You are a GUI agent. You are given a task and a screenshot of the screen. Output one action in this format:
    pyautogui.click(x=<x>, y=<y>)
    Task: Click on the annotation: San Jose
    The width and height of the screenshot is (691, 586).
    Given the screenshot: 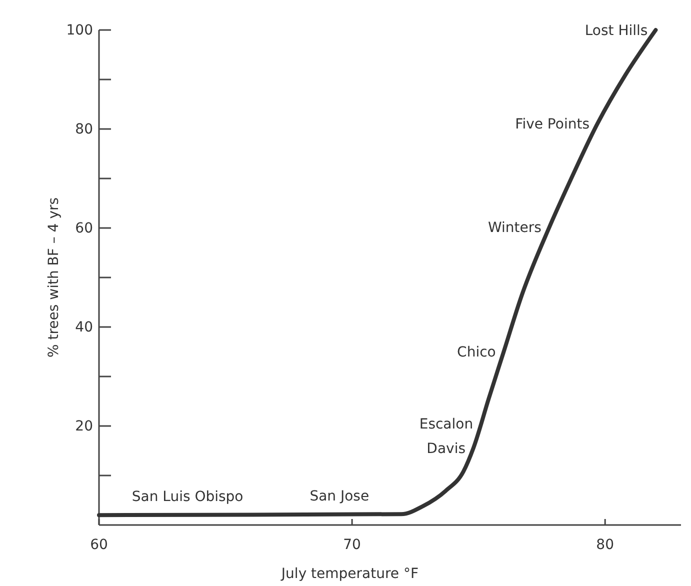 What is the action you would take?
    pyautogui.click(x=340, y=496)
    